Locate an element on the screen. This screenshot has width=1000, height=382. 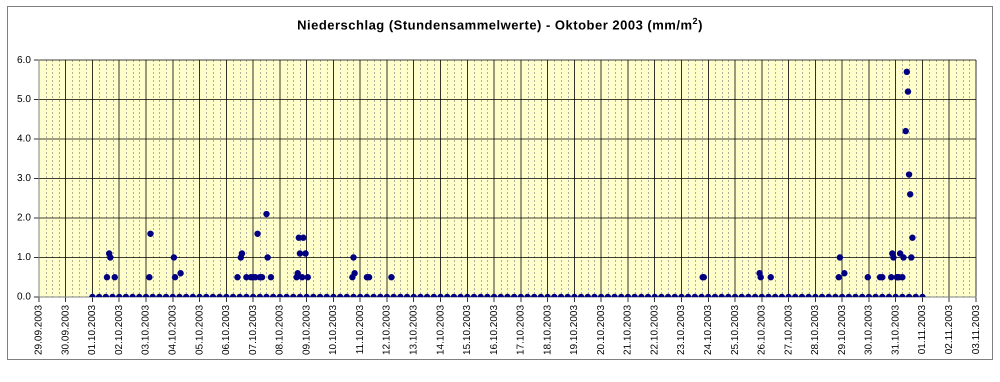
x-tick-label: 25.10.2003 is located at coordinates (735, 330).